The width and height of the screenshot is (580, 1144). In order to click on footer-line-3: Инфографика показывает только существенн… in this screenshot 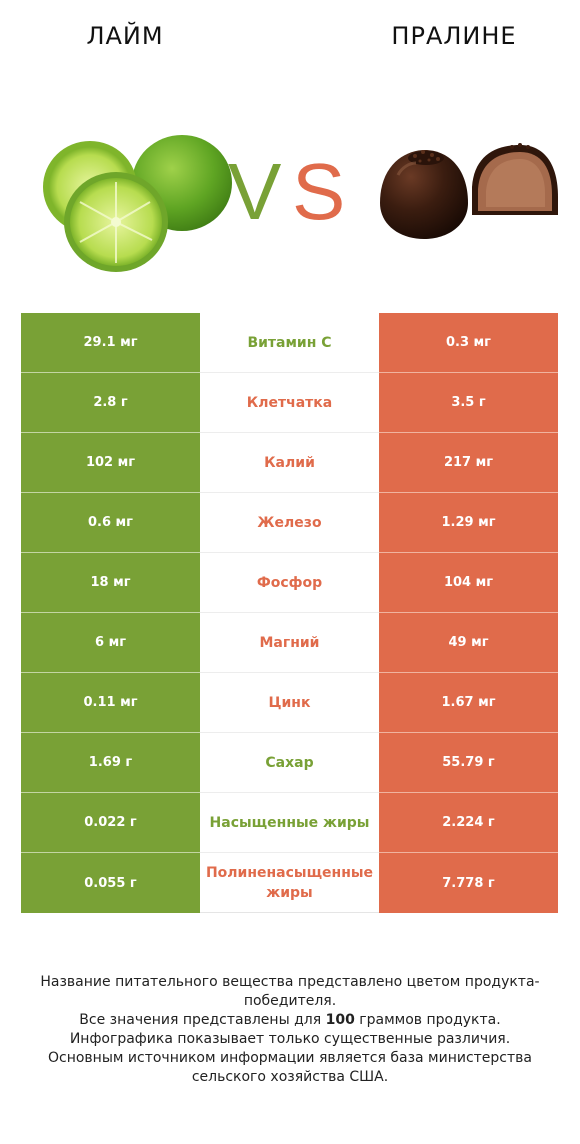, I will do `click(290, 1039)`.